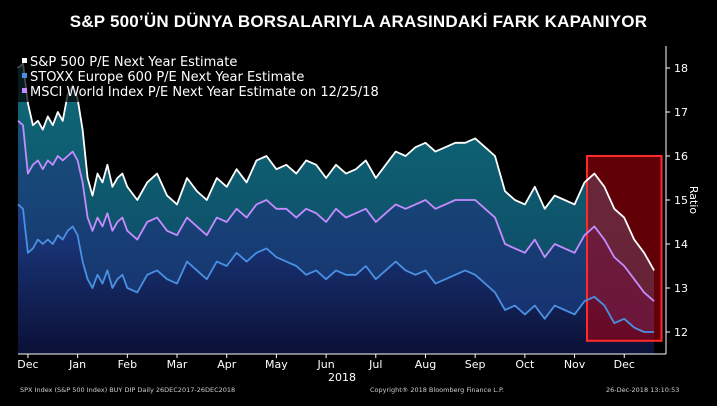 The image size is (717, 406). I want to click on x-axis-label: 2018, so click(342, 377).